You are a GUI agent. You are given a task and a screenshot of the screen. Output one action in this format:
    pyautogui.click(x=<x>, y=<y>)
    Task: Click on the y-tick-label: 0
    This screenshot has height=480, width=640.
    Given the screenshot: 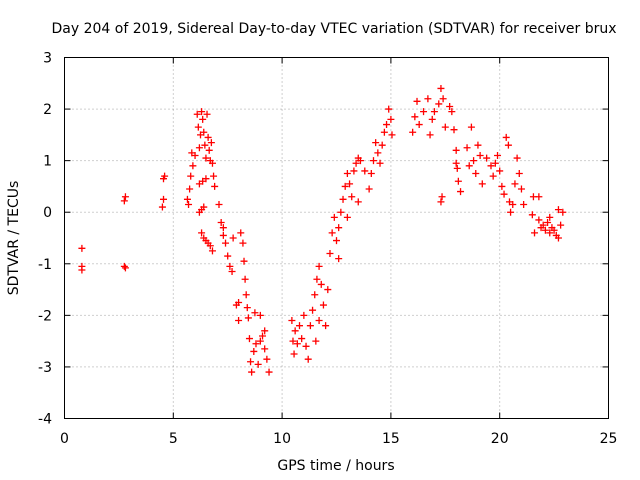 What is the action you would take?
    pyautogui.click(x=47, y=213)
    